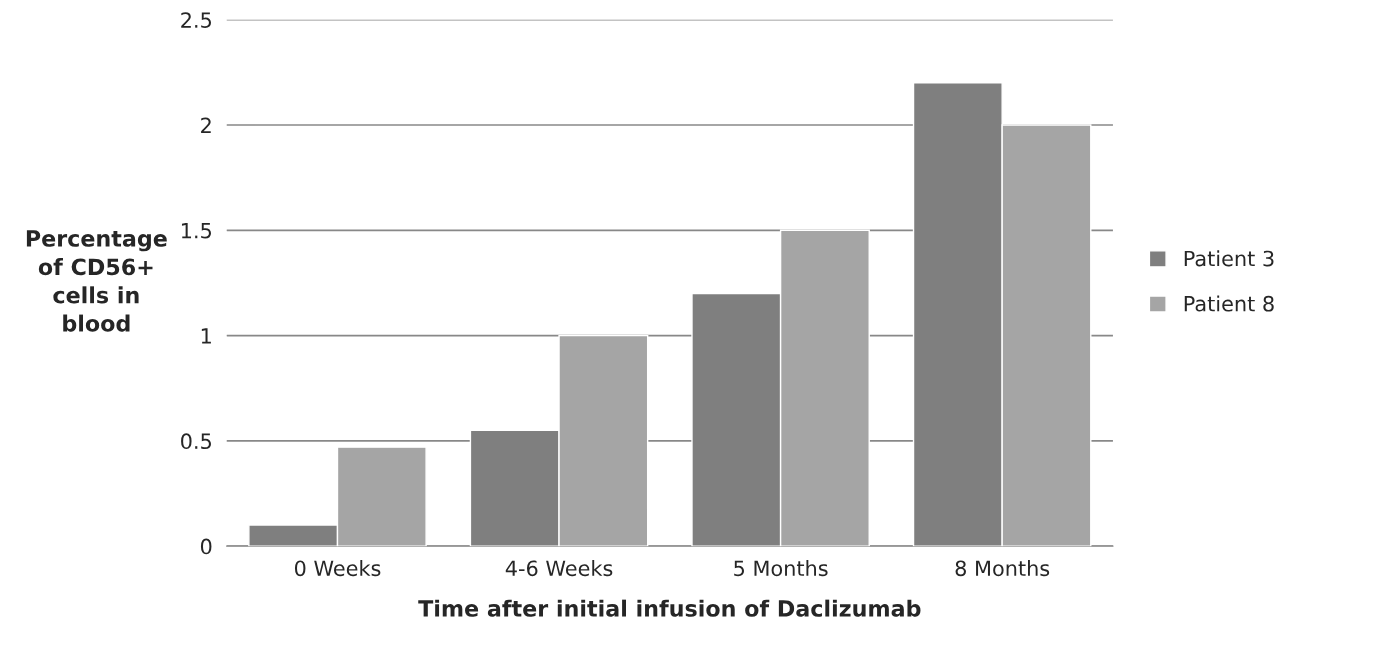 Image resolution: width=1374 pixels, height=658 pixels. I want to click on x-axis-title: Time after initial infusion of Daclizumab, so click(669, 608).